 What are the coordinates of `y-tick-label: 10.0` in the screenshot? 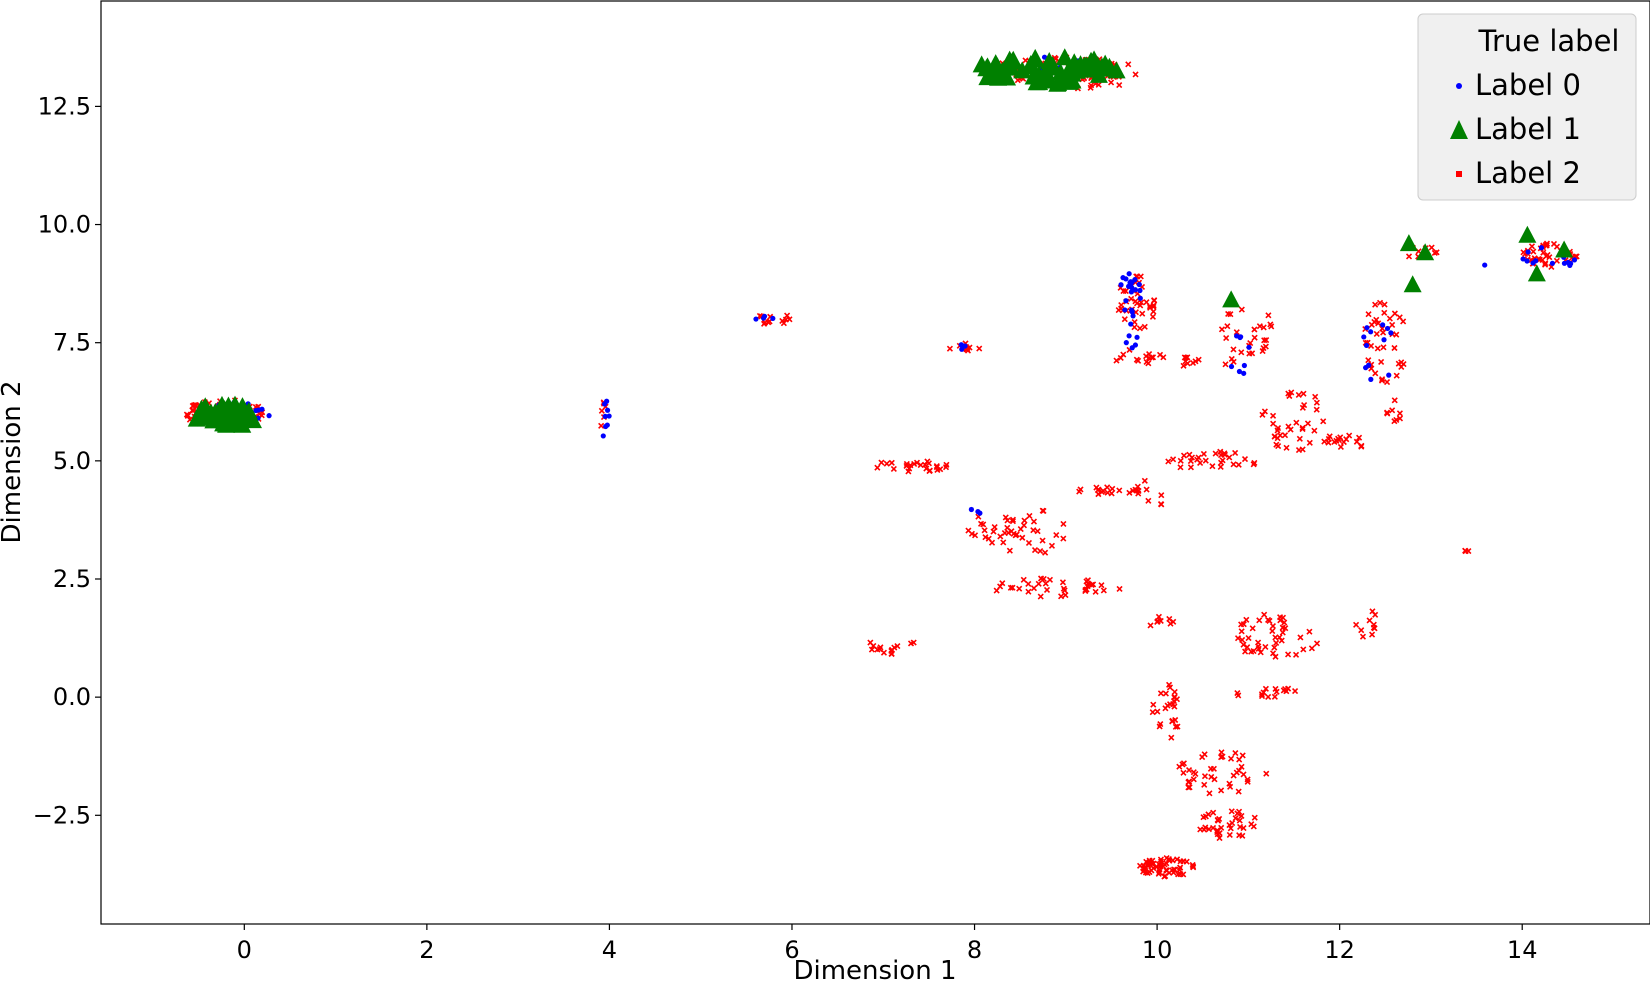 It's located at (64, 225).